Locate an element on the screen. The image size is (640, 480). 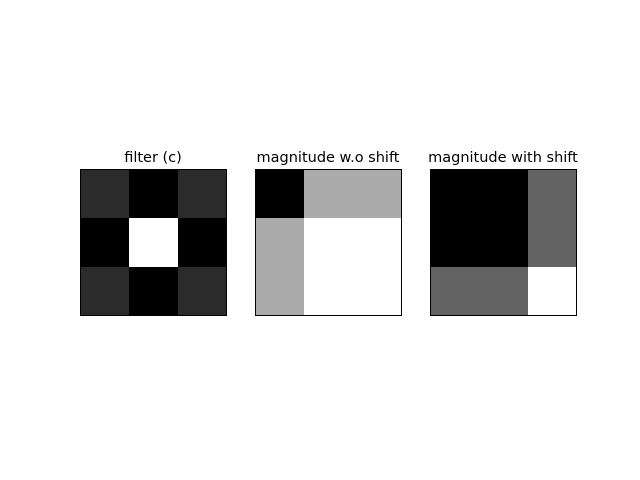
panel-filter-c: filter (c) is located at coordinates (153, 233).